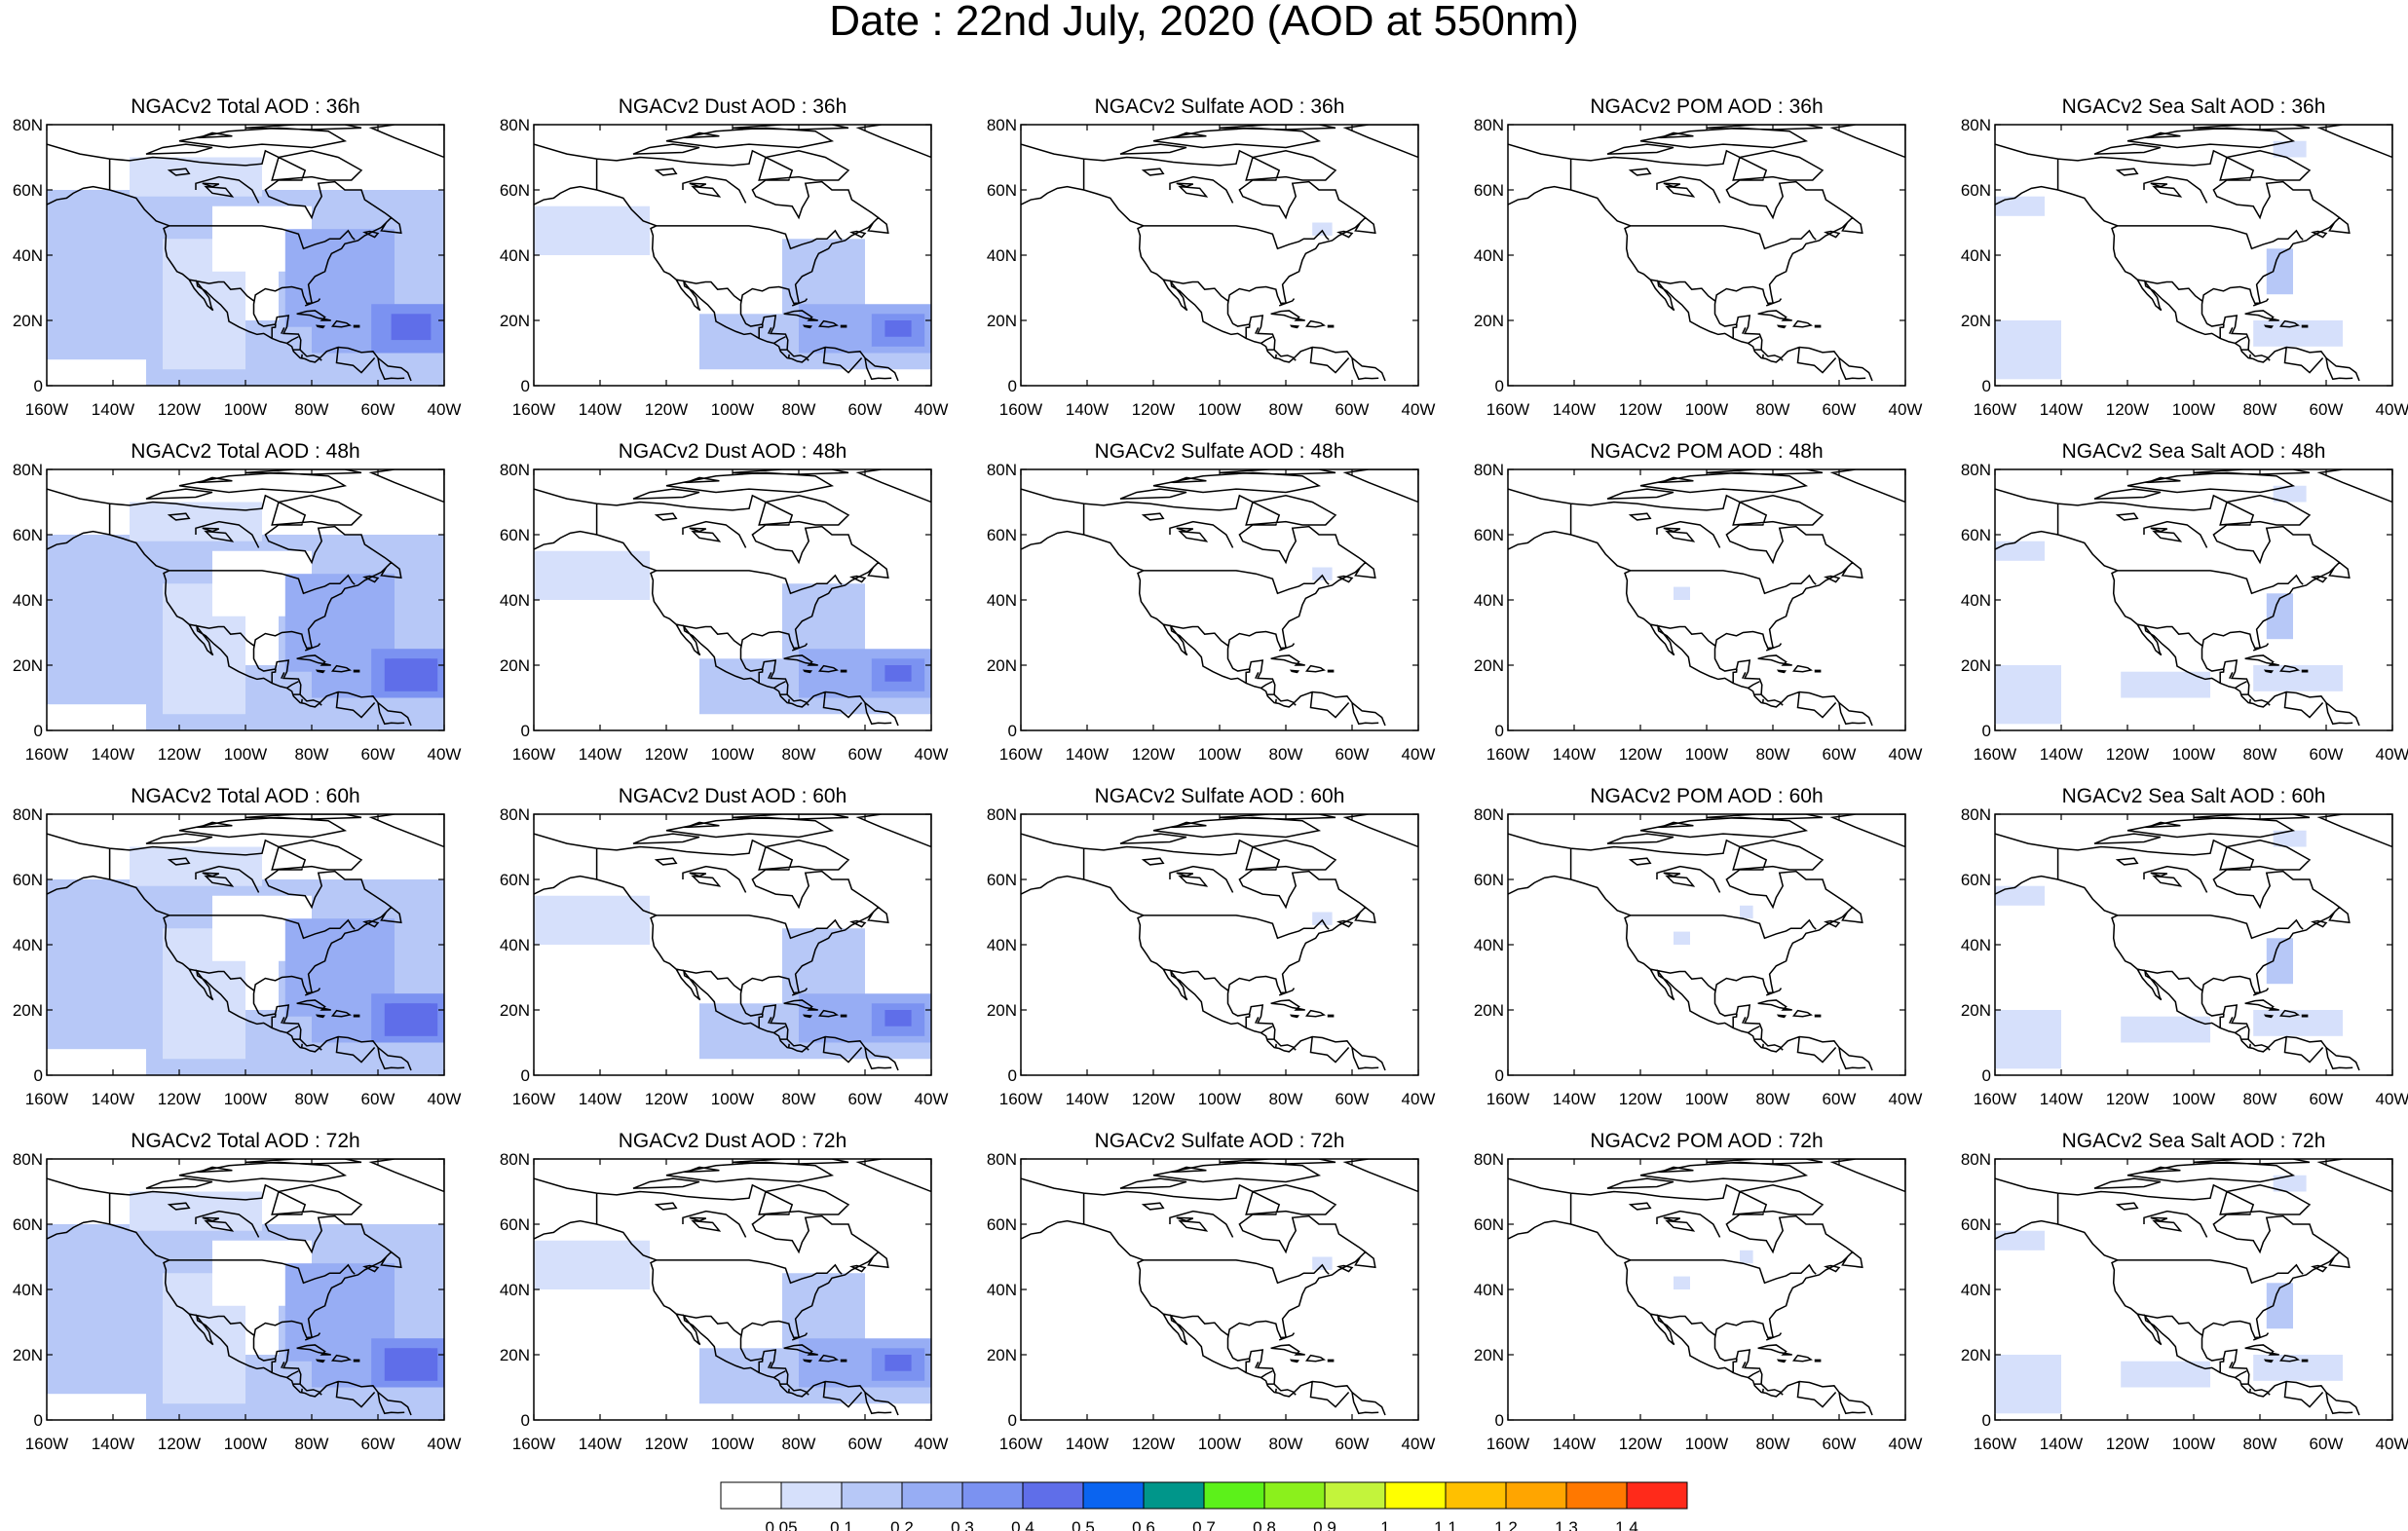 The height and width of the screenshot is (1531, 2408). Describe the element at coordinates (1264, 1524) in the screenshot. I see `colorbar-label: 0.8` at that location.